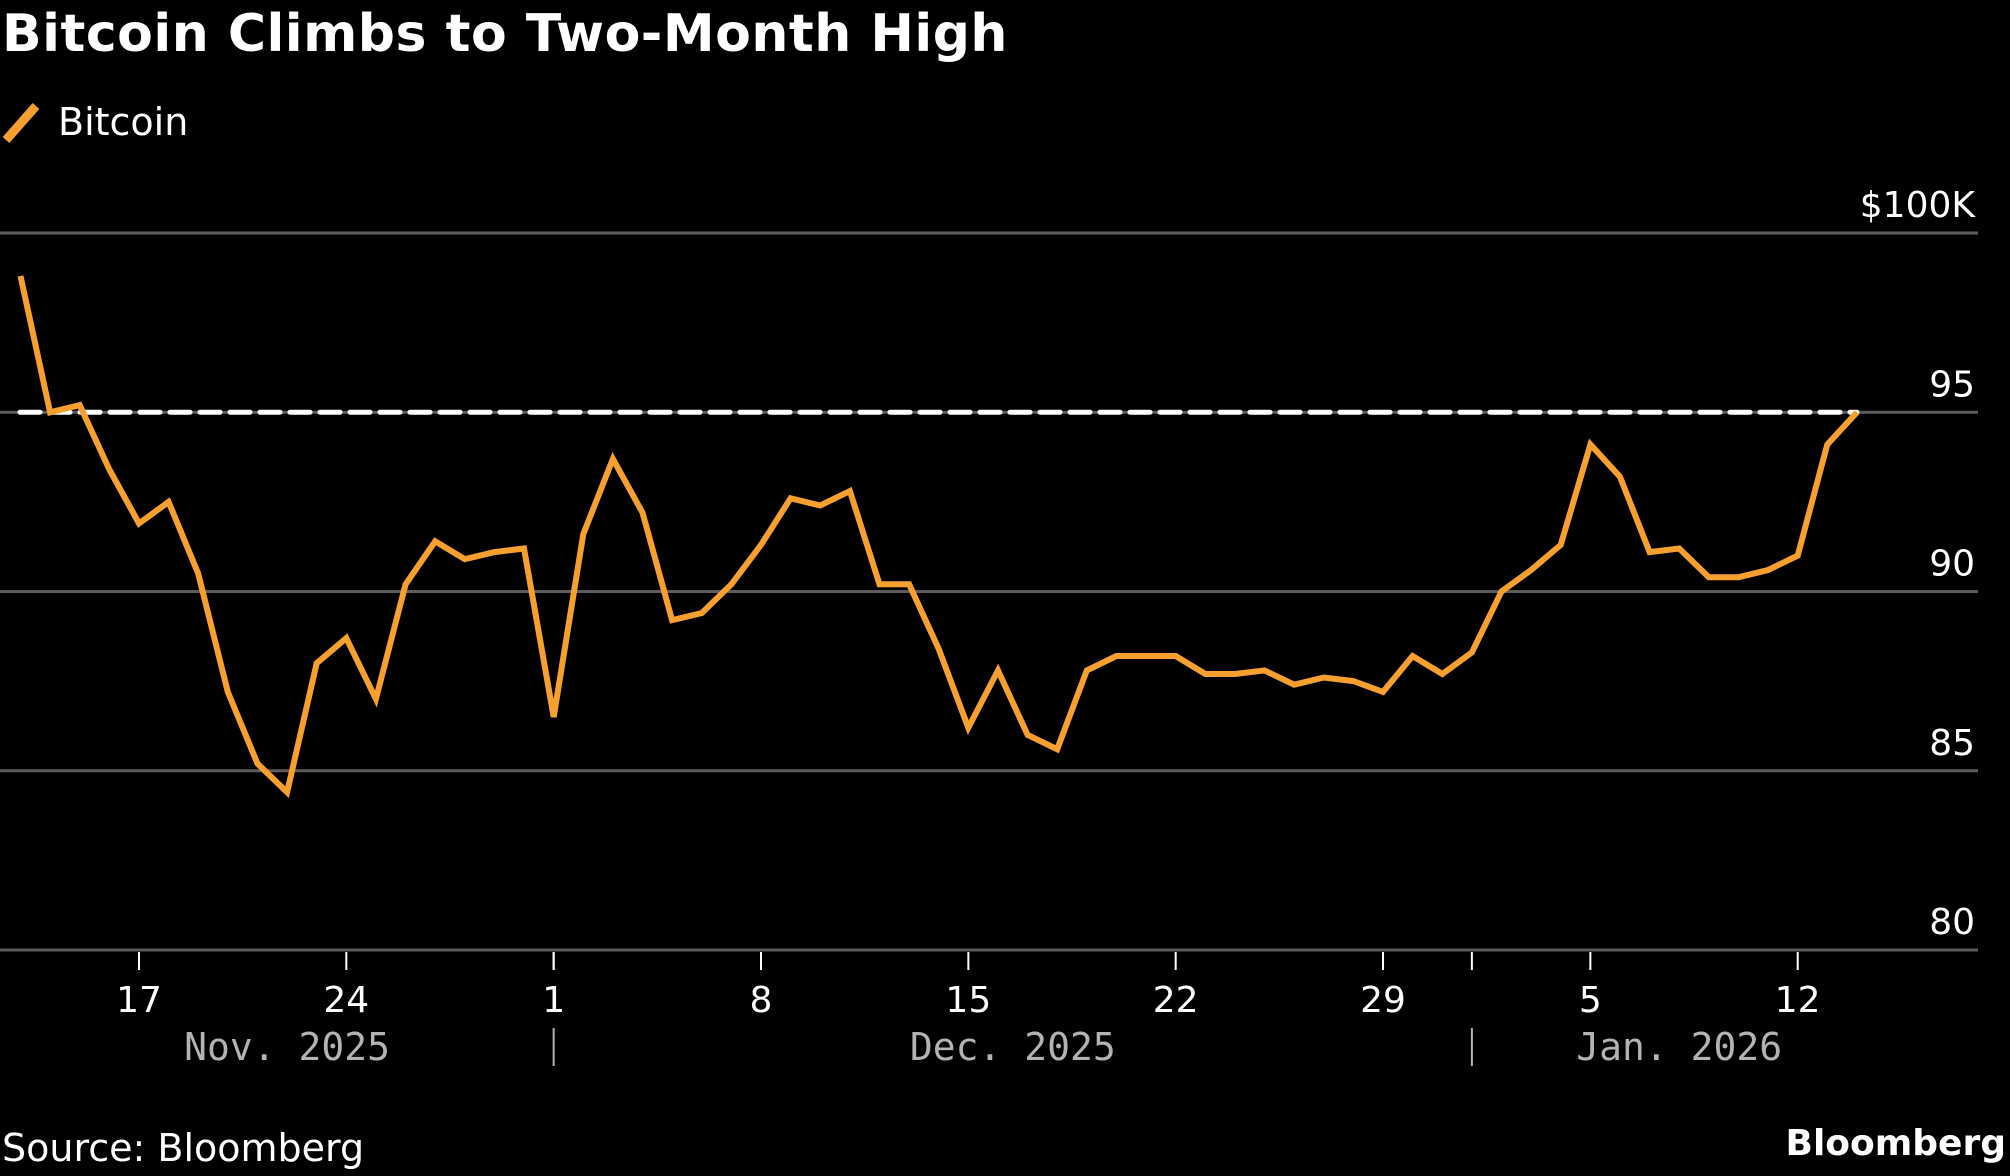 The height and width of the screenshot is (1176, 2010). I want to click on y-tick-label: 85, so click(1952, 743).